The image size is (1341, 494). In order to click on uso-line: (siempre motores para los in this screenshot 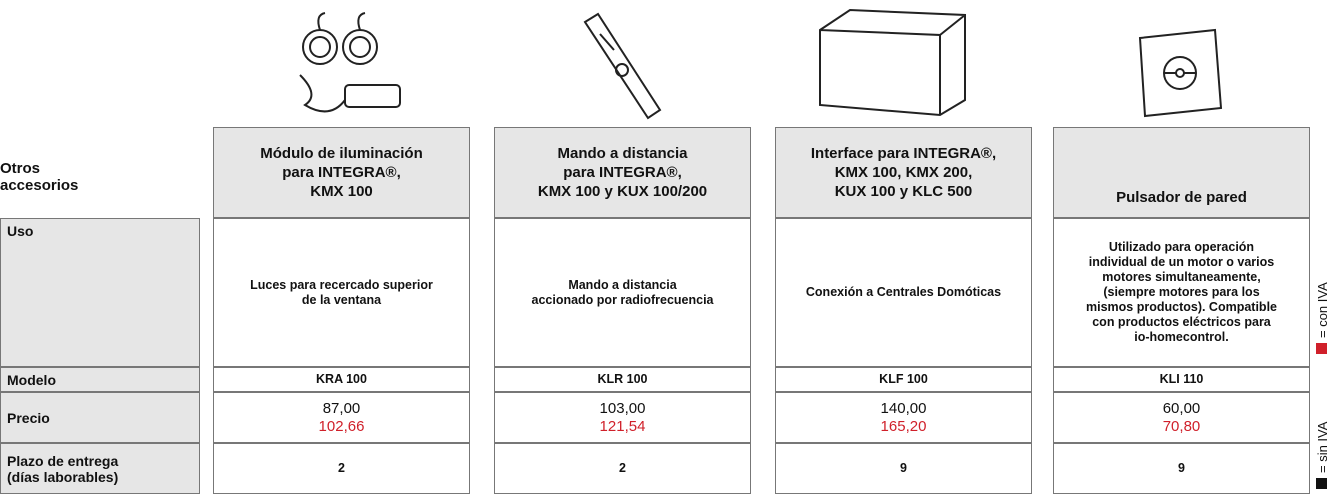, I will do `click(1181, 292)`.